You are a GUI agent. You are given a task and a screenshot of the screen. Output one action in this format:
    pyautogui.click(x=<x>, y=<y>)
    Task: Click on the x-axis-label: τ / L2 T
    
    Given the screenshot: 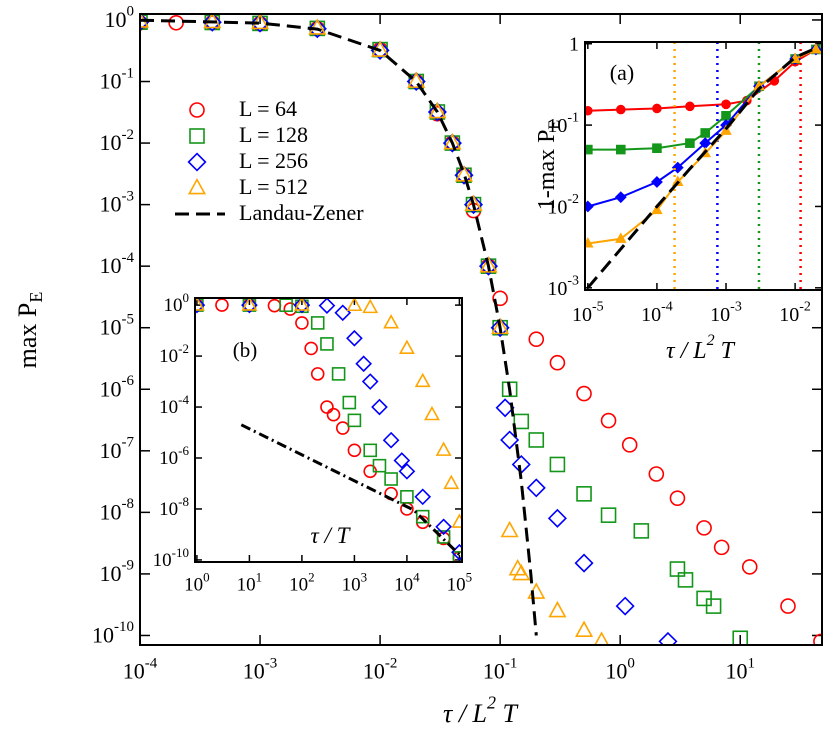 What is the action you would take?
    pyautogui.click(x=481, y=710)
    